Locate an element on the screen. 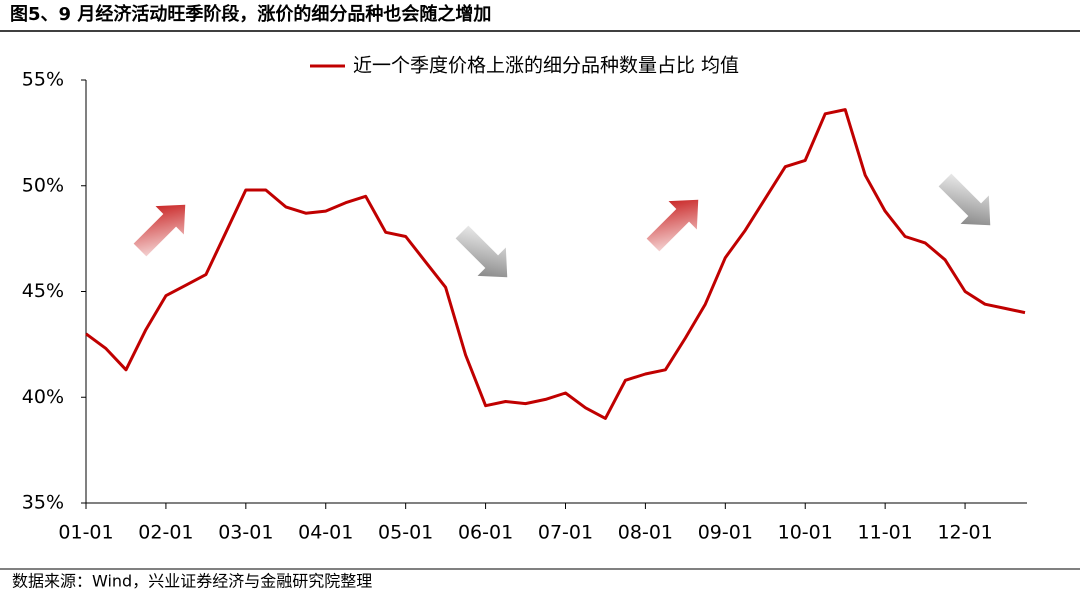 The image size is (1080, 594). x-tick-label: 05-01 is located at coordinates (405, 533).